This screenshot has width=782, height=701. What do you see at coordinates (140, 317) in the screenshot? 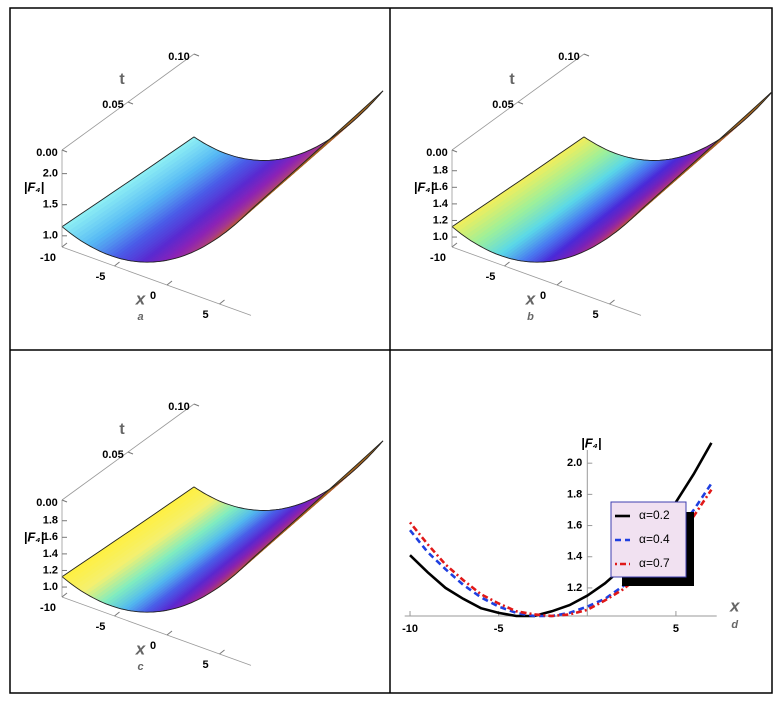
I see `caption: a` at bounding box center [140, 317].